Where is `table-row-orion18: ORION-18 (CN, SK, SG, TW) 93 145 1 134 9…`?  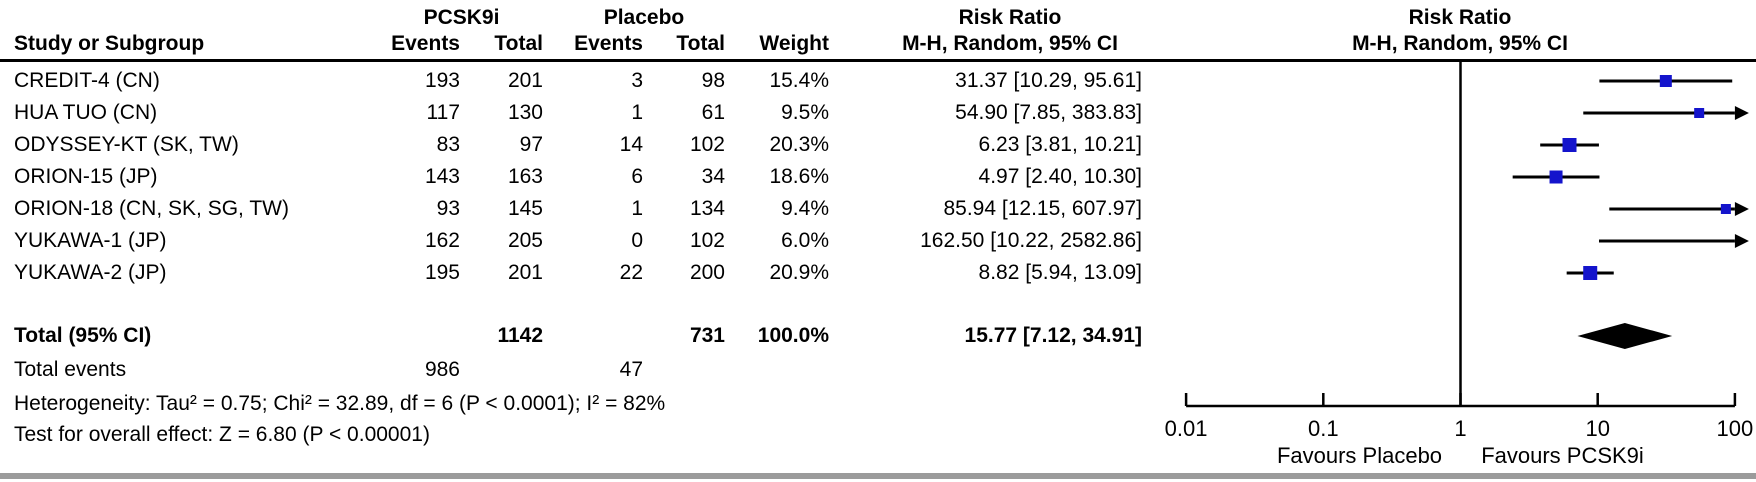 table-row-orion18: ORION-18 (CN, SK, SG, TW) 93 145 1 134 9… is located at coordinates (878, 209).